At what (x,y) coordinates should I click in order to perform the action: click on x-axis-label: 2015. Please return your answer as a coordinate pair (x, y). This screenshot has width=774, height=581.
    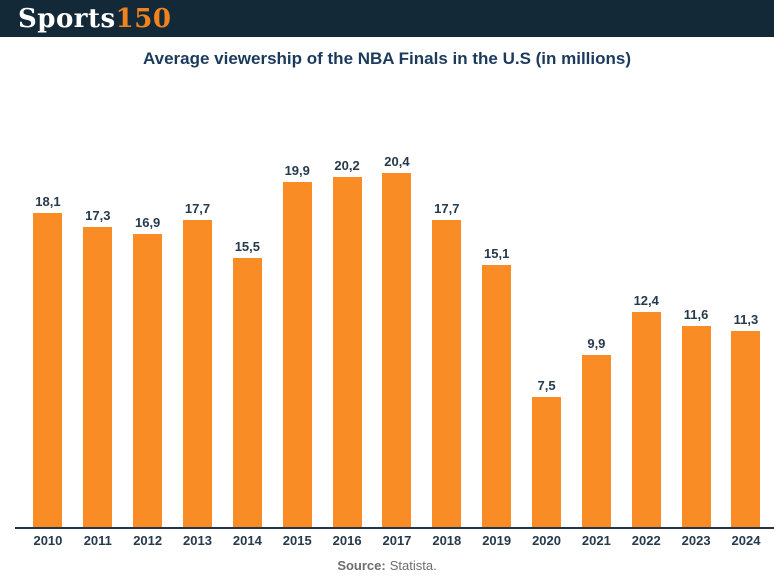
    Looking at the image, I should click on (297, 540).